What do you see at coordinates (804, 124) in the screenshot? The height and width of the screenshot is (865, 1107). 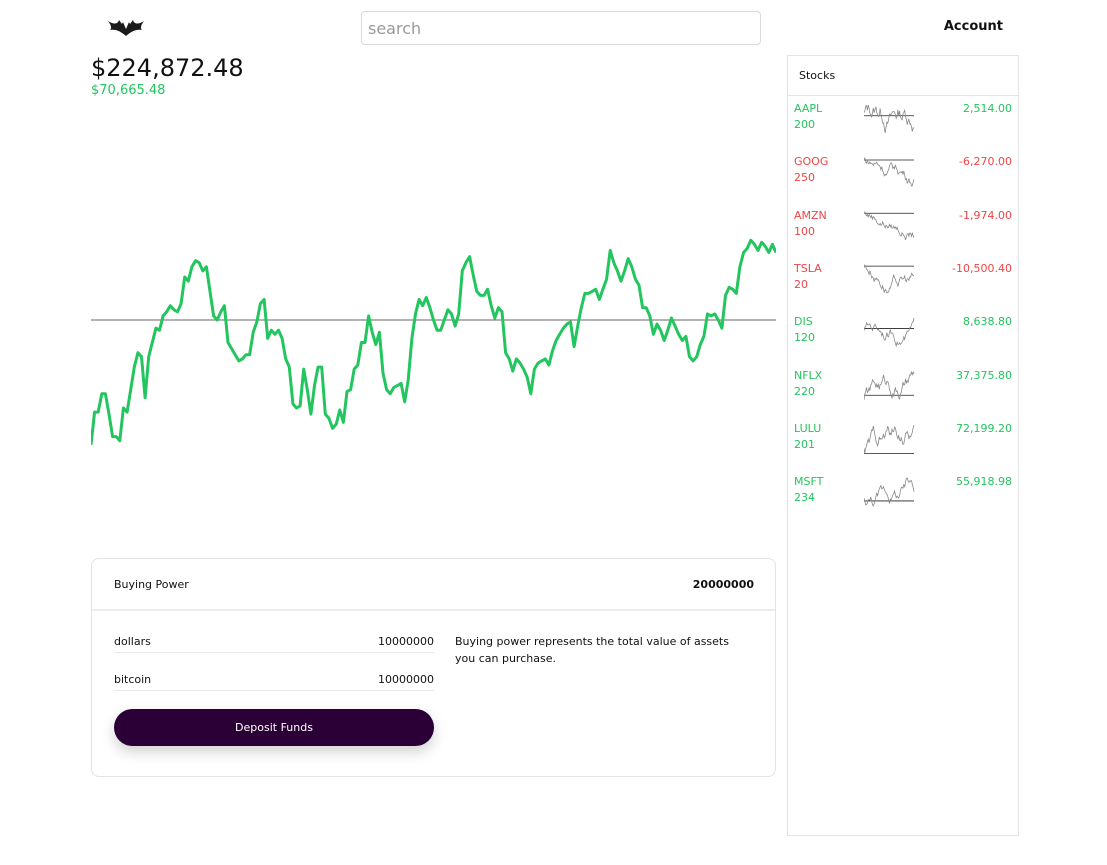 I see `stock-shares: 200` at bounding box center [804, 124].